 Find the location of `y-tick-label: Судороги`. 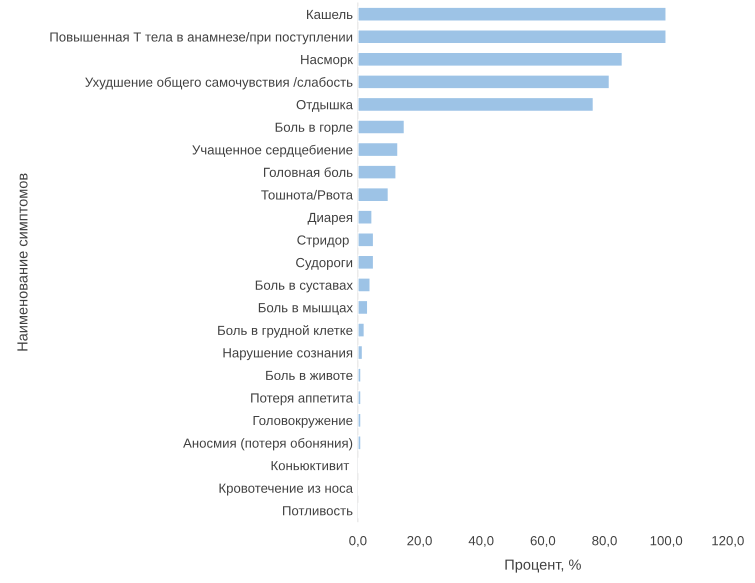

y-tick-label: Судороги is located at coordinates (324, 264).